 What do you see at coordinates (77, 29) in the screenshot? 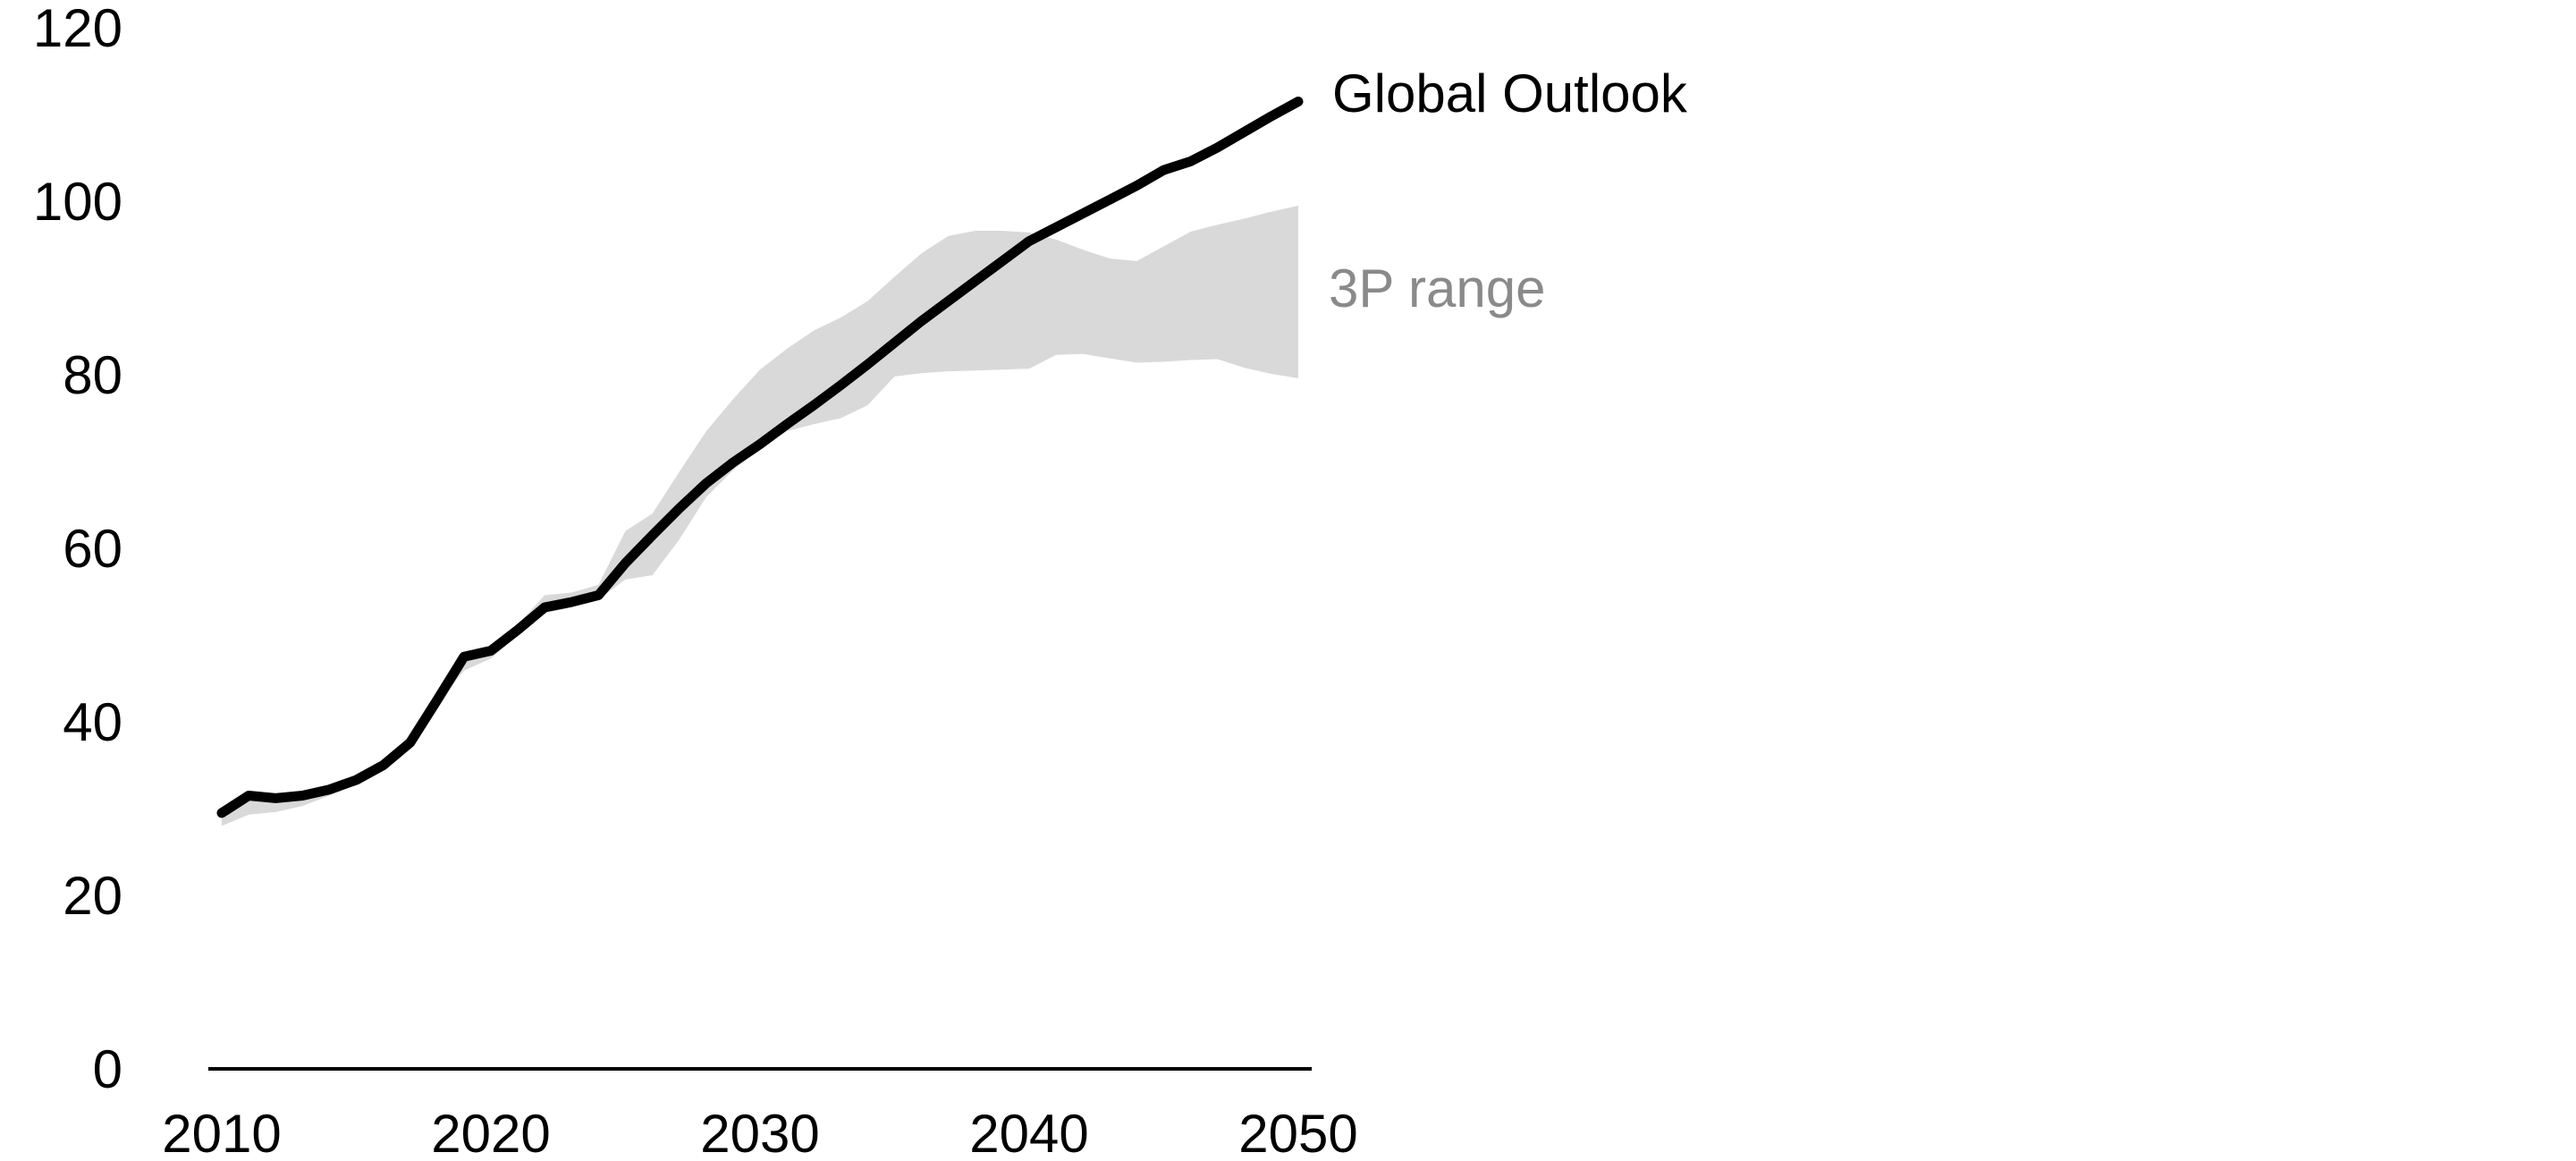
I see `y-tick-label: 120` at bounding box center [77, 29].